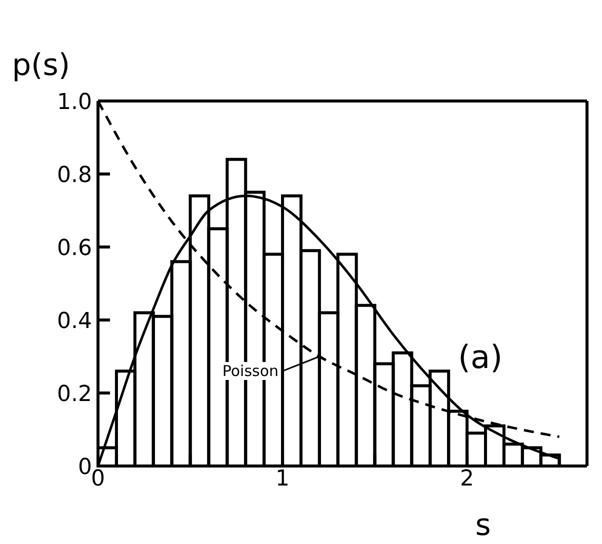 Image resolution: width=602 pixels, height=544 pixels. I want to click on legend-label: Poisson, so click(250, 371).